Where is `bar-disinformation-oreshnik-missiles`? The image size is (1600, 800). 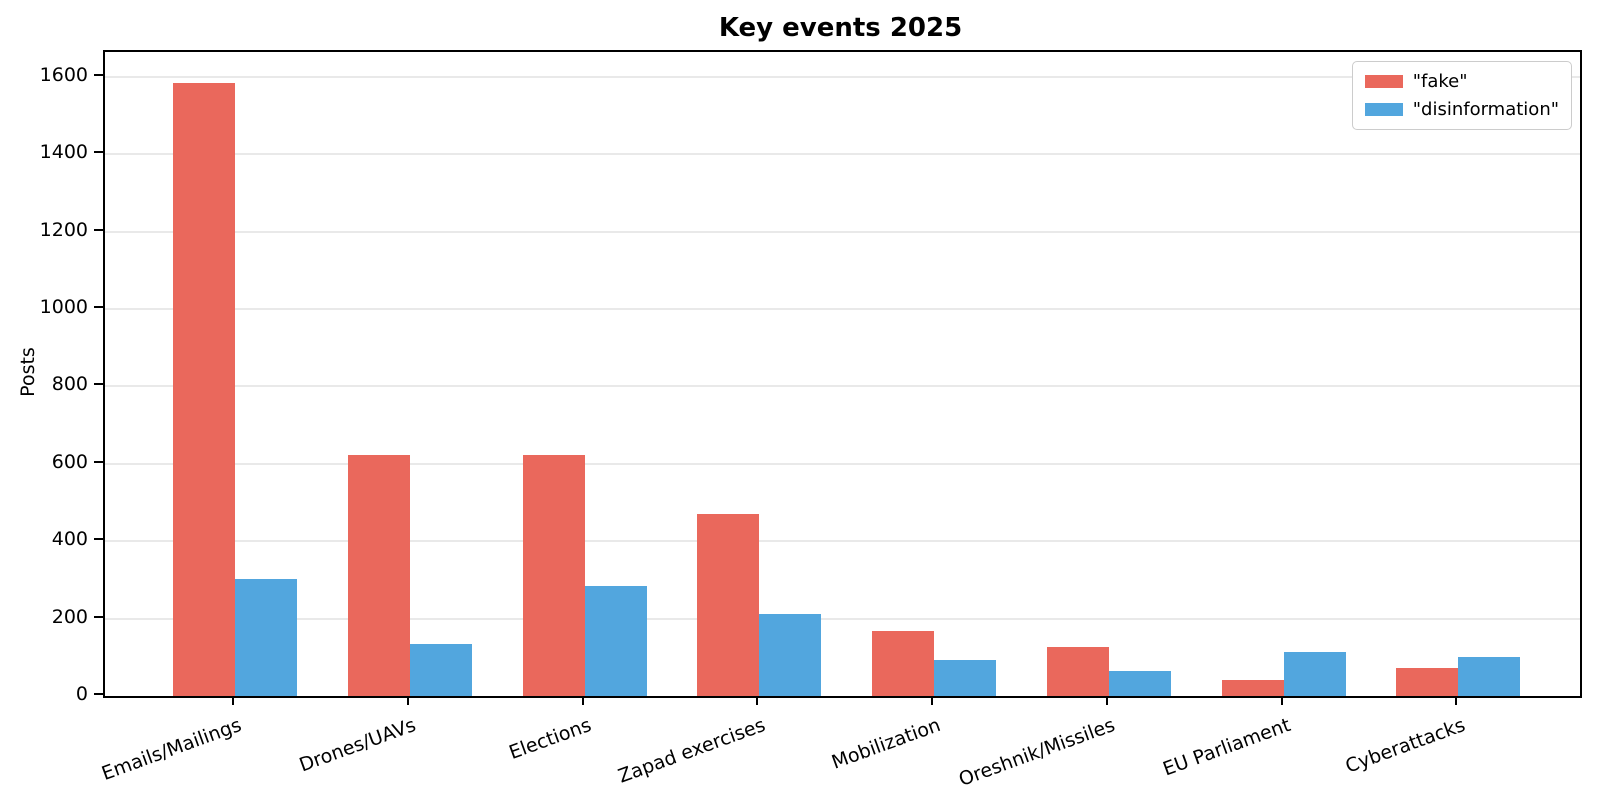 bar-disinformation-oreshnik-missiles is located at coordinates (1139, 683).